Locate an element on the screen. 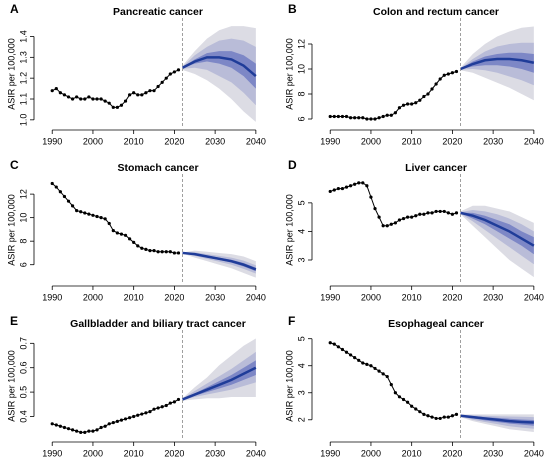  y-tick-label: 4 is located at coordinates (301, 365).